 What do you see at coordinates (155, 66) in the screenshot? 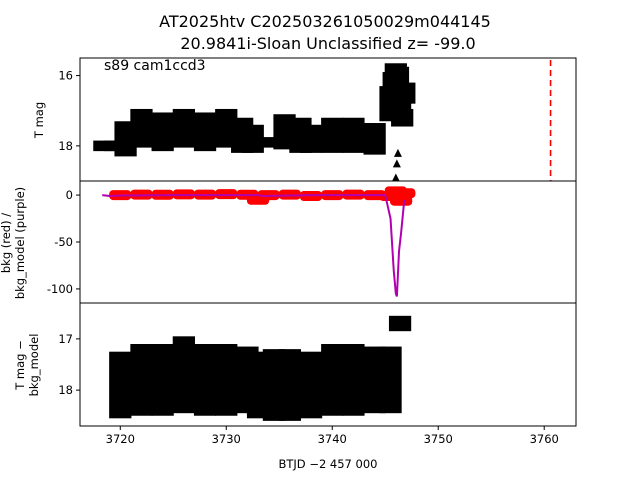
I see `sector-camera-label: s89 cam1ccd3` at bounding box center [155, 66].